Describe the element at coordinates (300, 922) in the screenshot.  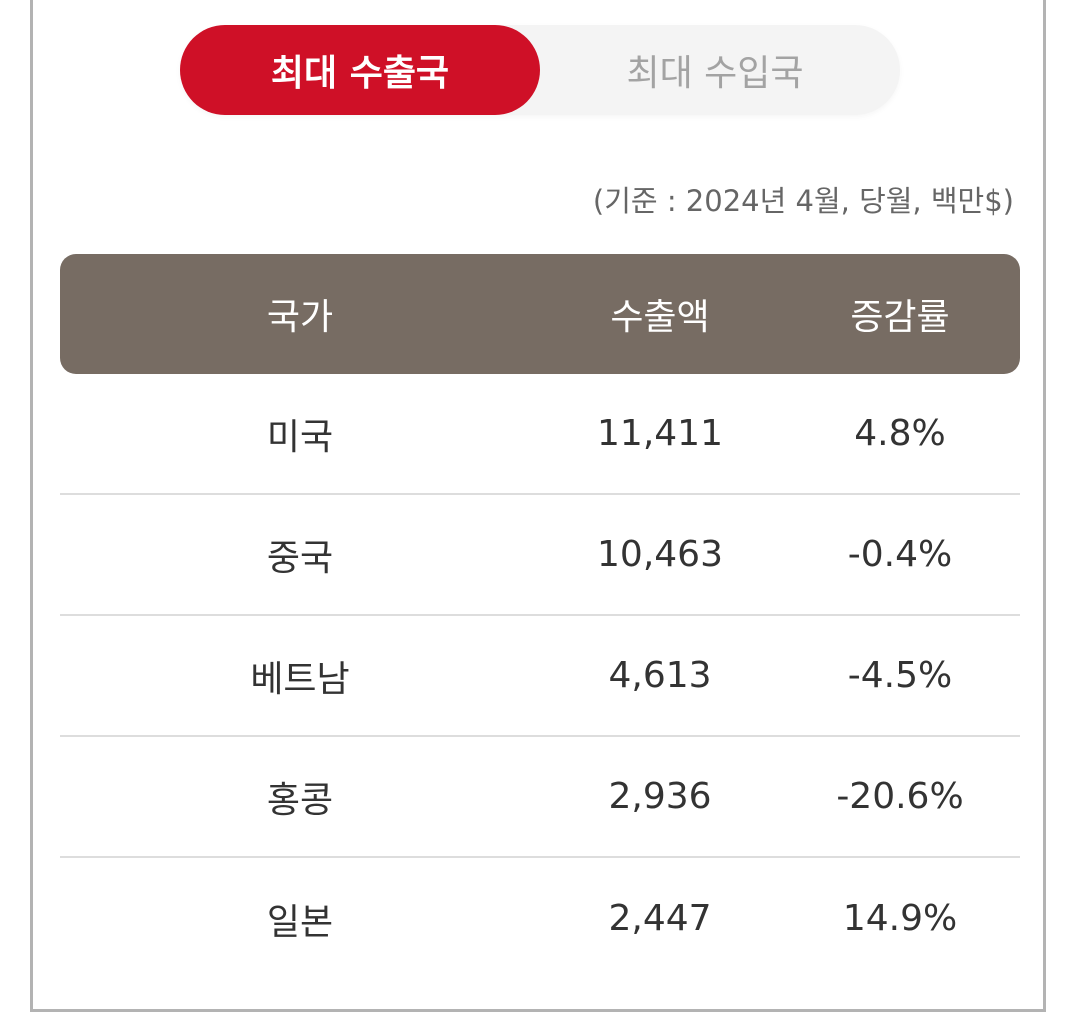
I see `cell-country: 일본` at that location.